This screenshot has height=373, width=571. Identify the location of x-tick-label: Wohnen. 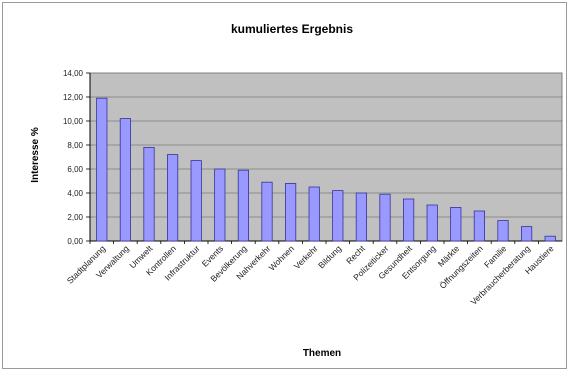
(282, 258).